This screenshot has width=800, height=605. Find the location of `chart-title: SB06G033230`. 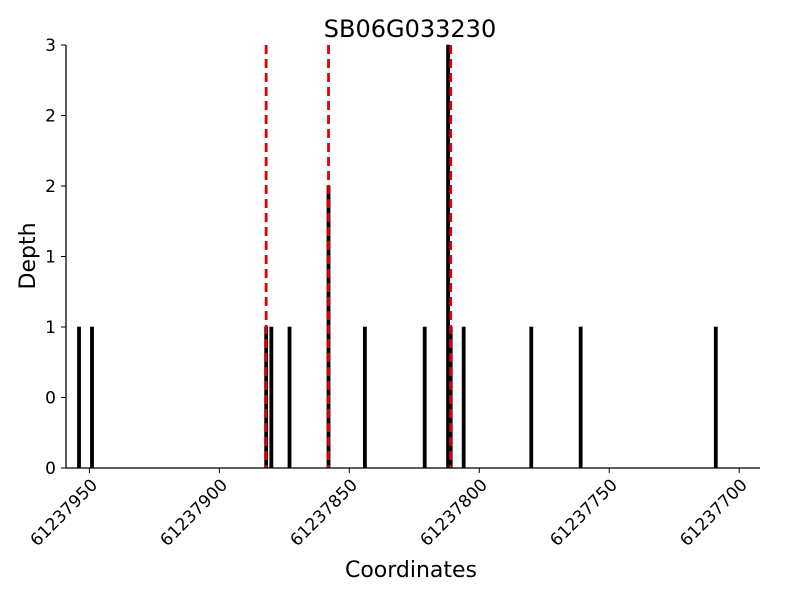

chart-title: SB06G033230 is located at coordinates (410, 29).